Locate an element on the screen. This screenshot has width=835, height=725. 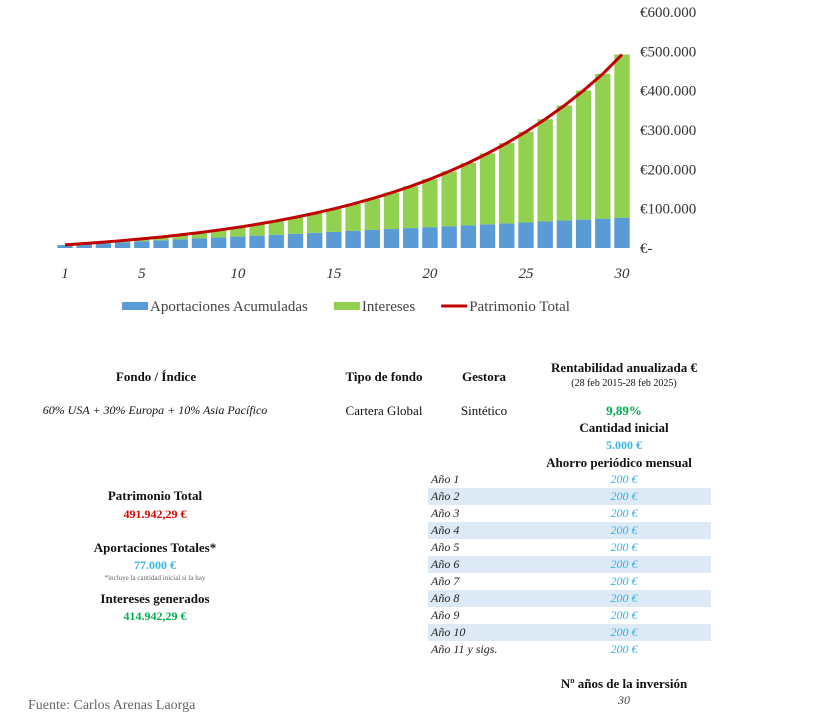
summary-label: Intereses generados is located at coordinates (155, 598).